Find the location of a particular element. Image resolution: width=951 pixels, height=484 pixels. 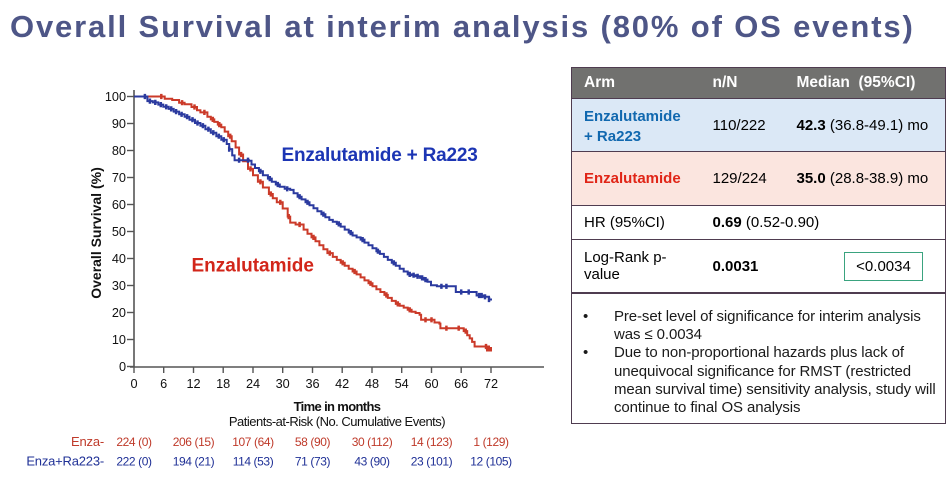

svg-text: 30 (112) is located at coordinates (372, 442).